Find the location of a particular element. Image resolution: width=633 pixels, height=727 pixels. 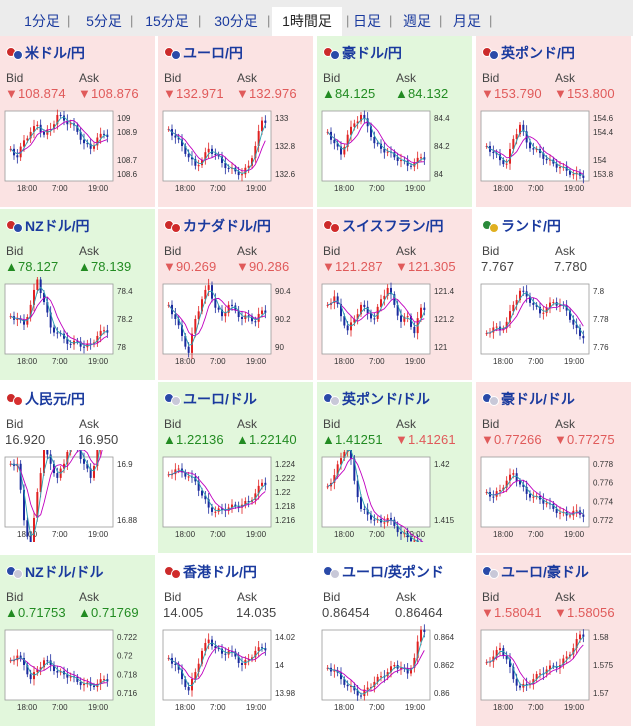

chart-svg: 14.02 14 13.98 18:00 7:00 19:00 is located at coordinates (229, 670).